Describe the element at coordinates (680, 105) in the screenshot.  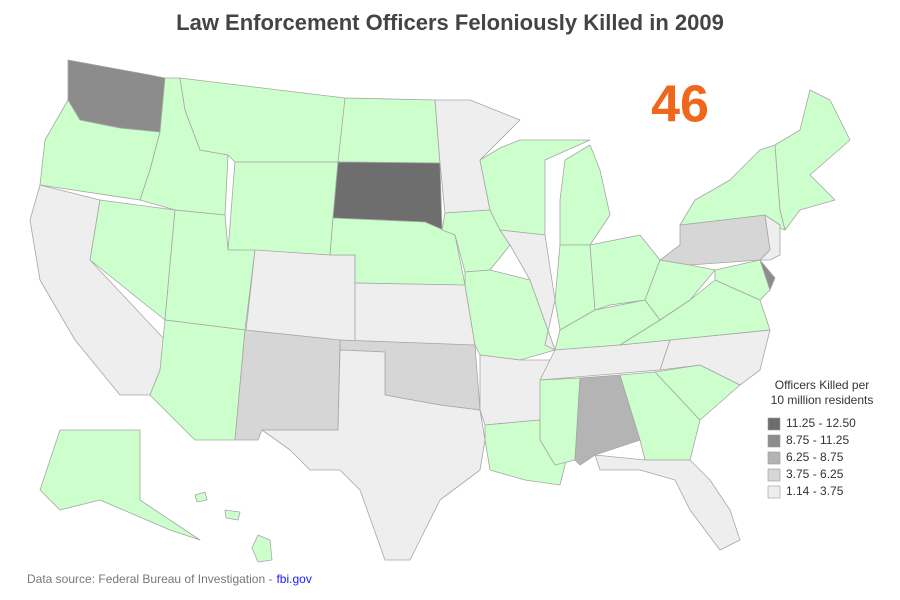
I see `total-count: 46` at that location.